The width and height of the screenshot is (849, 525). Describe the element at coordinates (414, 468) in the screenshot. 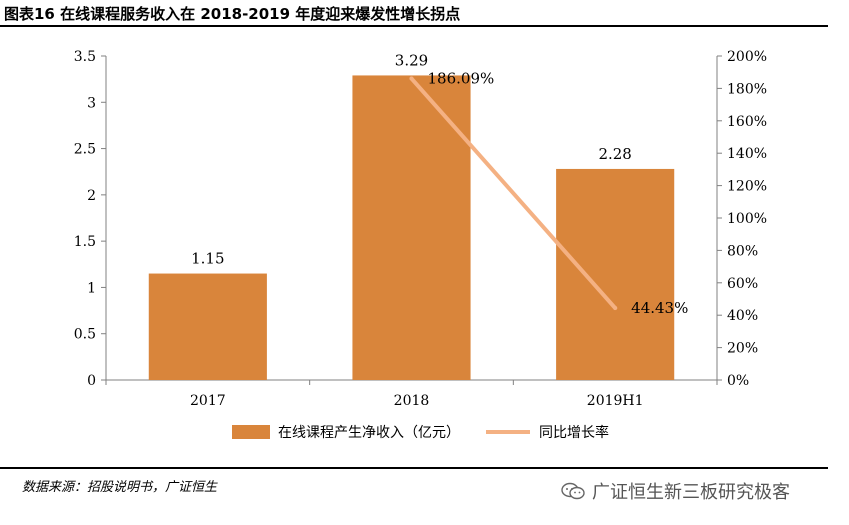

I see `footer-divider` at that location.